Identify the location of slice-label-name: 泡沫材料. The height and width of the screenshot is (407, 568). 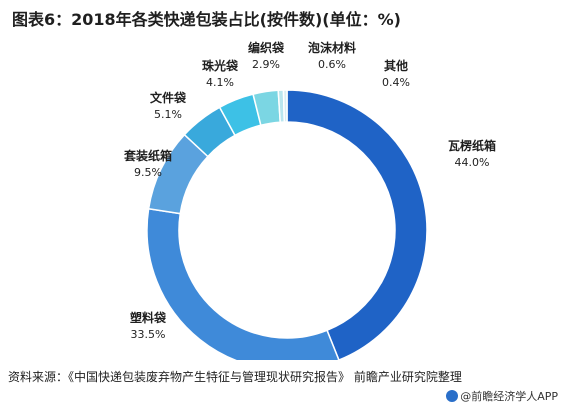
(332, 47).